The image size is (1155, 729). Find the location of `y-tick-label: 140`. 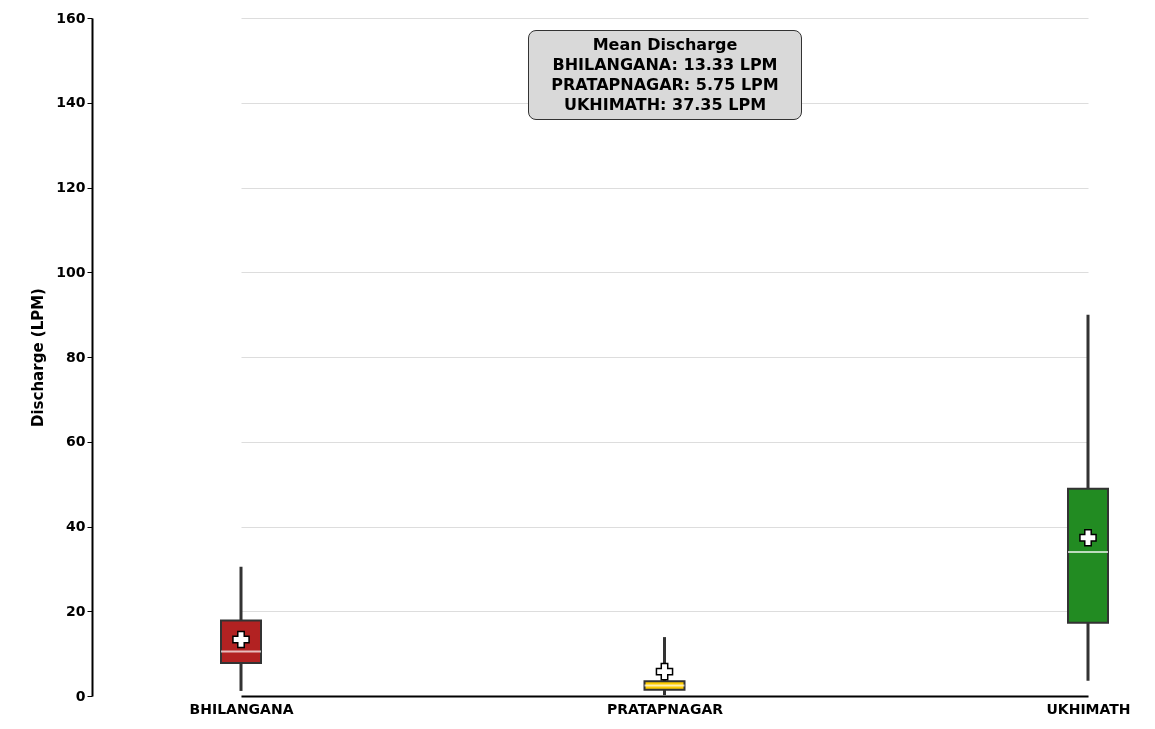

y-tick-label: 140 is located at coordinates (71, 102).